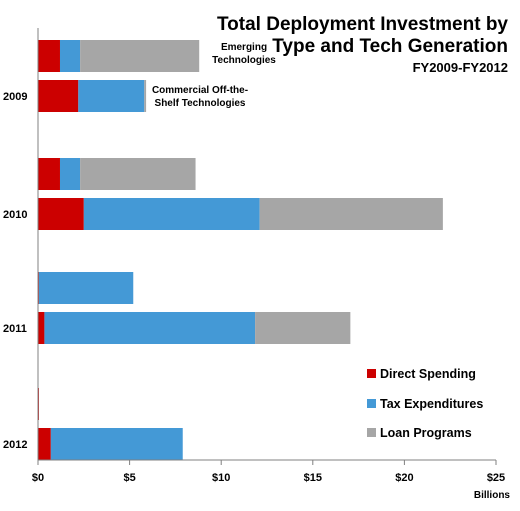  I want to click on bar-direct-2010-cots, so click(61, 214).